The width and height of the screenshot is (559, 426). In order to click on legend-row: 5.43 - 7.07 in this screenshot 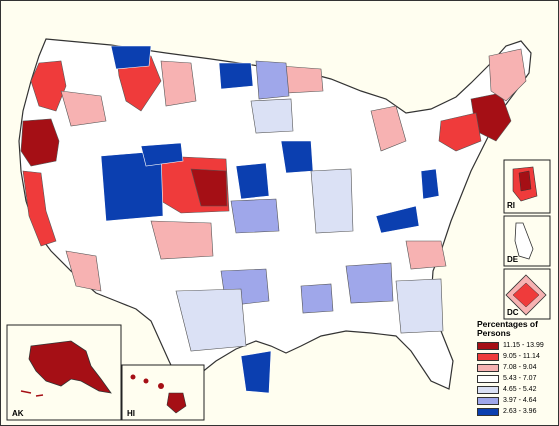, I will do `click(517, 378)`.